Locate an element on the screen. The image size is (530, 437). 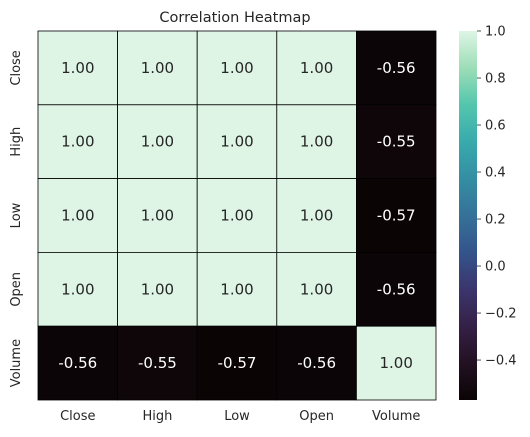
colorbar-tick-label: 0.6 is located at coordinates (495, 126).